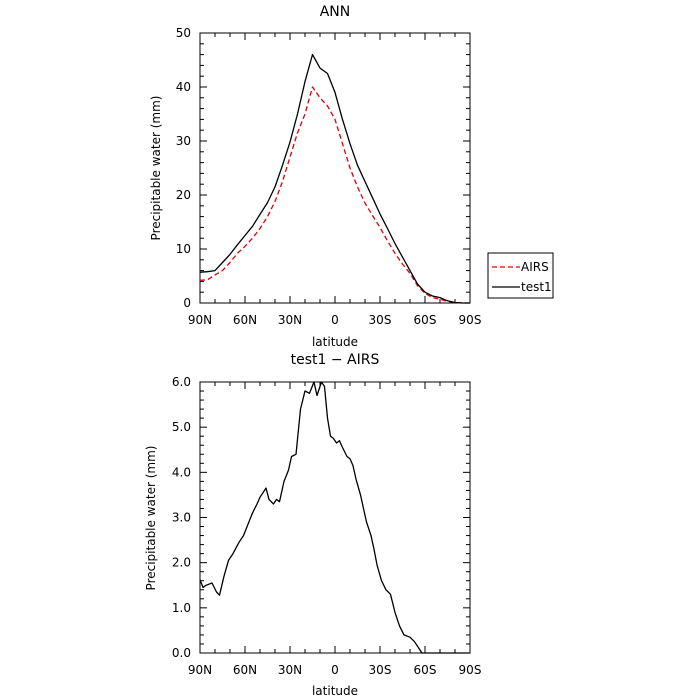 Image resolution: width=700 pixels, height=700 pixels. I want to click on x-axis-label-top: latitude, so click(335, 342).